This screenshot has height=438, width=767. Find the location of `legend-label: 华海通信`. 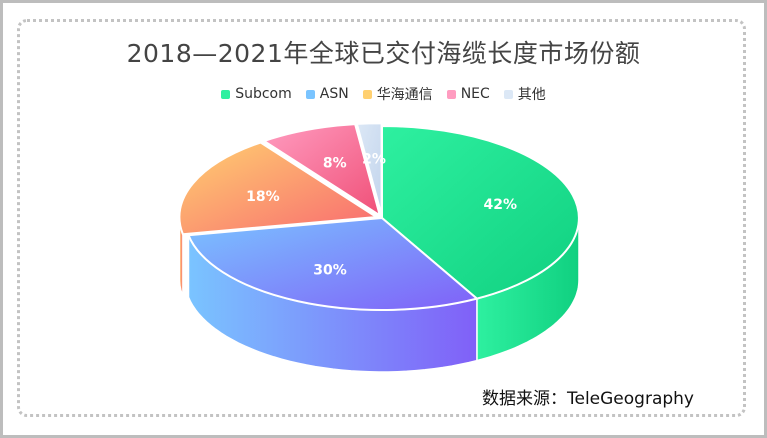

legend-label: 华海通信 is located at coordinates (404, 95).